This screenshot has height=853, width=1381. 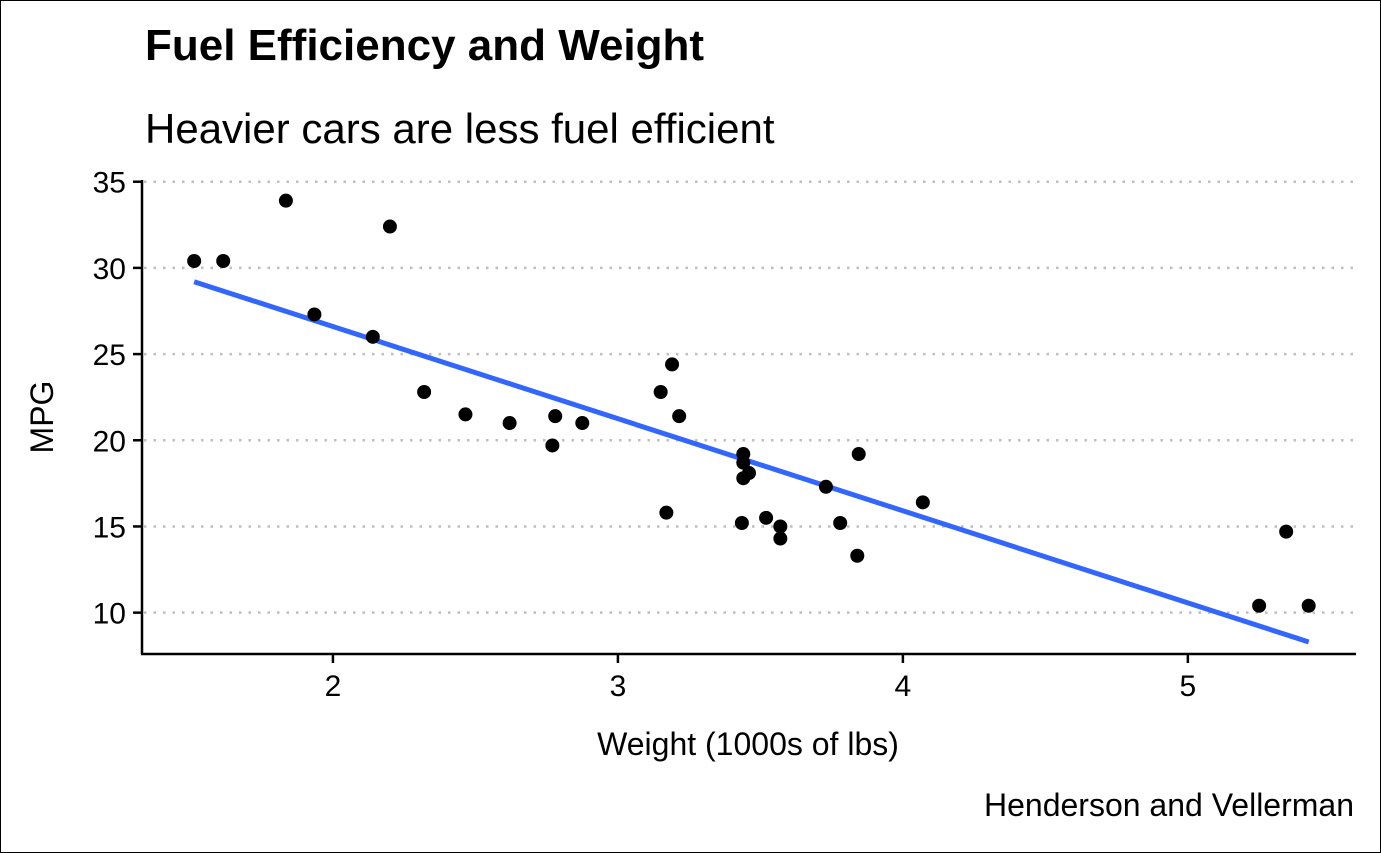 What do you see at coordinates (1168, 805) in the screenshot?
I see `chart-caption: Henderson and Vellerman` at bounding box center [1168, 805].